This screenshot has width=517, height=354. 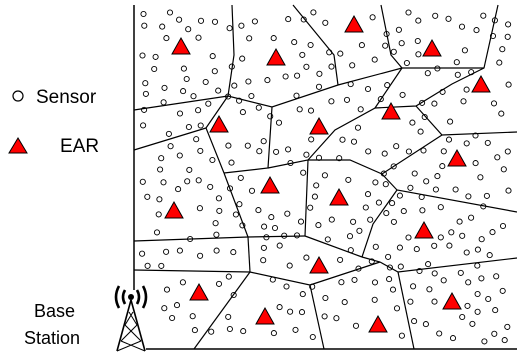 What do you see at coordinates (131, 318) in the screenshot?
I see `antenna-tower-icon` at bounding box center [131, 318].